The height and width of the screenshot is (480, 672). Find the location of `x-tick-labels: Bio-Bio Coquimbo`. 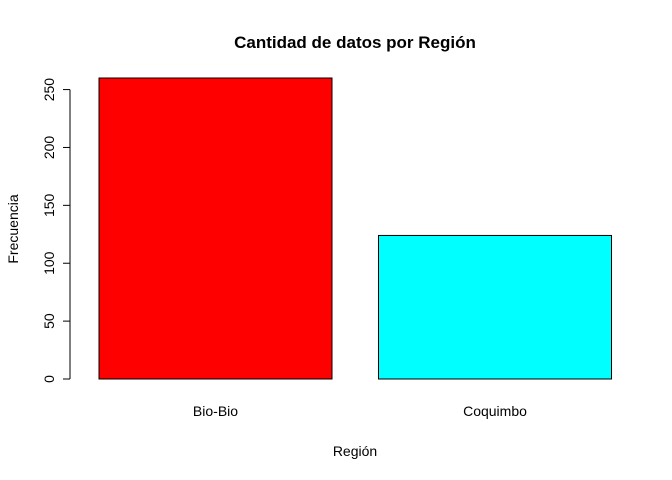

x-tick-labels: Bio-Bio Coquimbo is located at coordinates (360, 411).